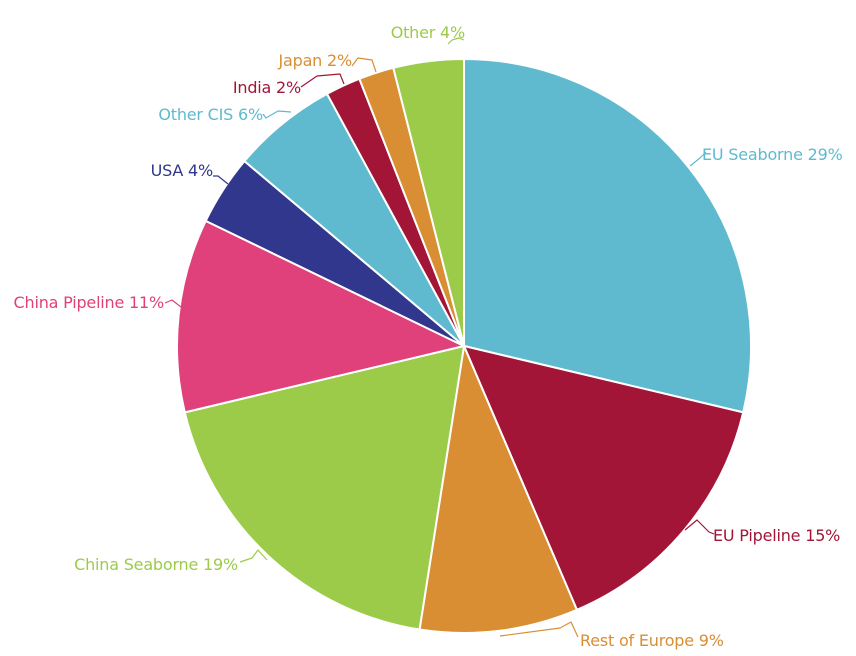  Describe the element at coordinates (364, 65) in the screenshot. I see `leader-line-japan` at that location.